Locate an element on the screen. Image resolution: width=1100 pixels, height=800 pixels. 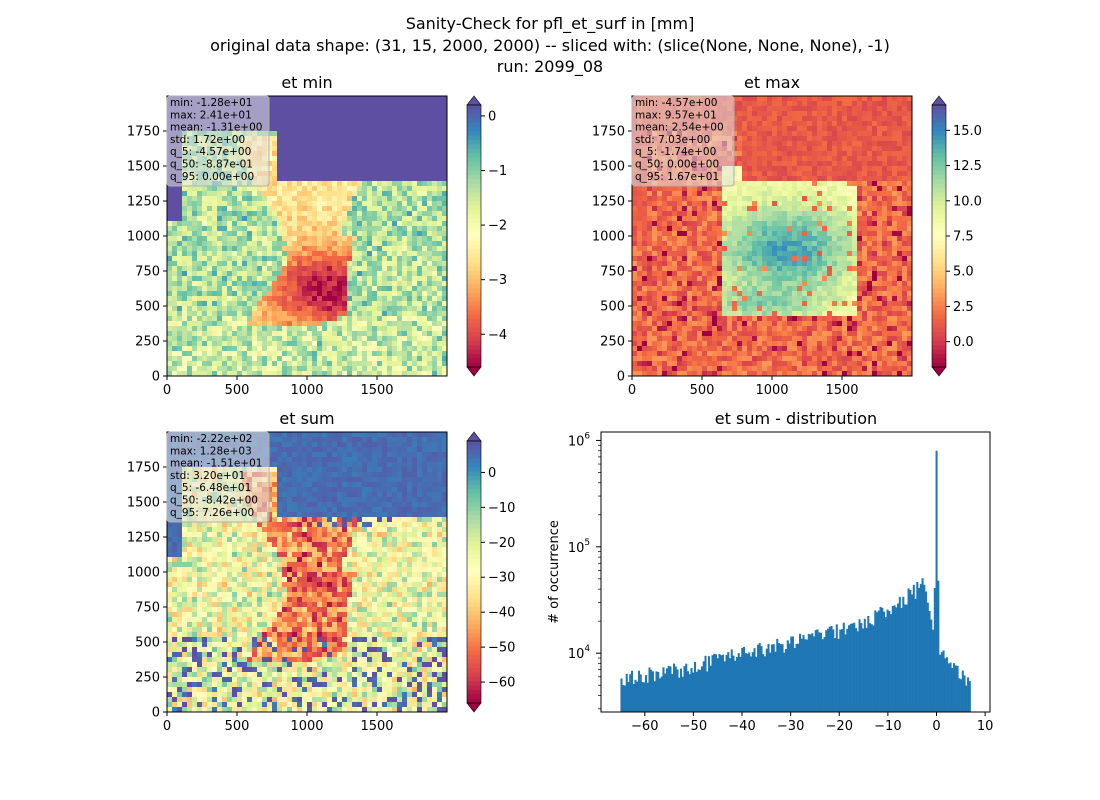
y-tick-label: 500 is located at coordinates (147, 307).